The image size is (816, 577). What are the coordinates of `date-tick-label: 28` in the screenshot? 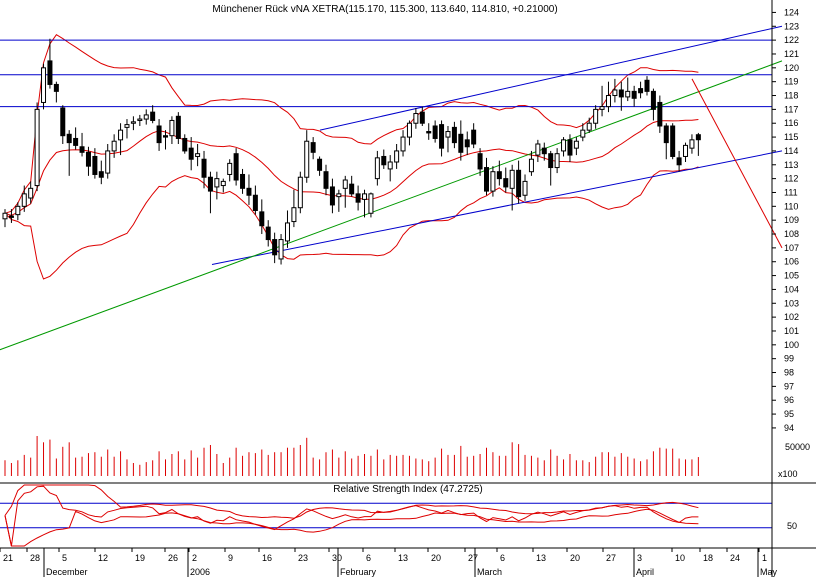 It's located at (35, 558).